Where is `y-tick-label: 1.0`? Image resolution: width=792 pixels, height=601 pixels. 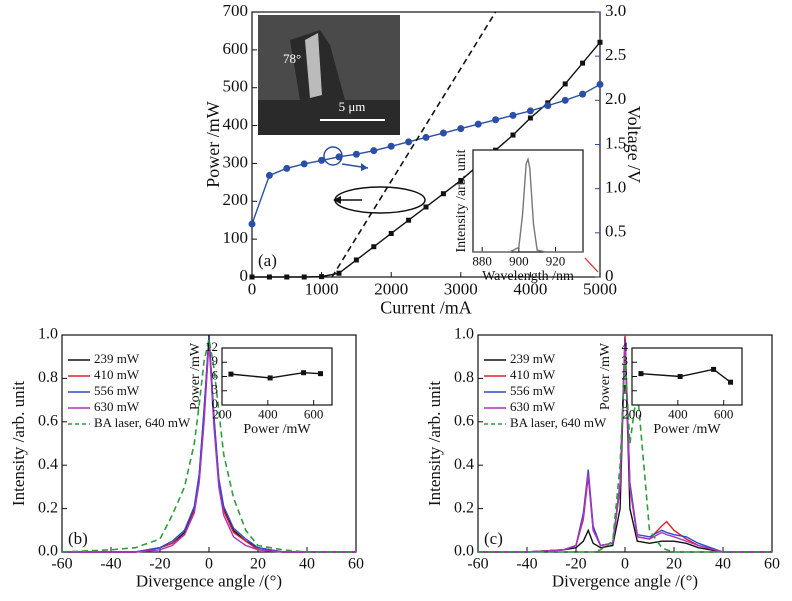 y-tick-label: 1.0 is located at coordinates (464, 334).